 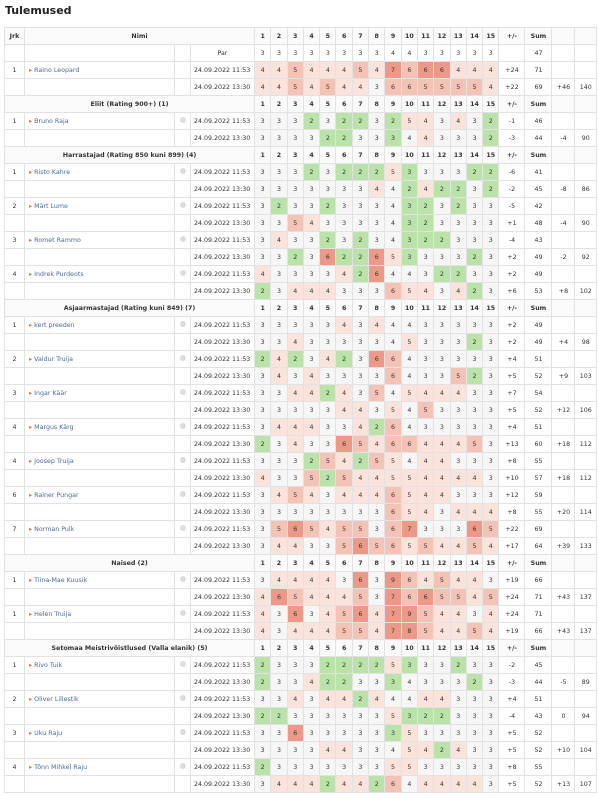 I want to click on player-name: Indrek Purdeots, so click(x=99, y=274).